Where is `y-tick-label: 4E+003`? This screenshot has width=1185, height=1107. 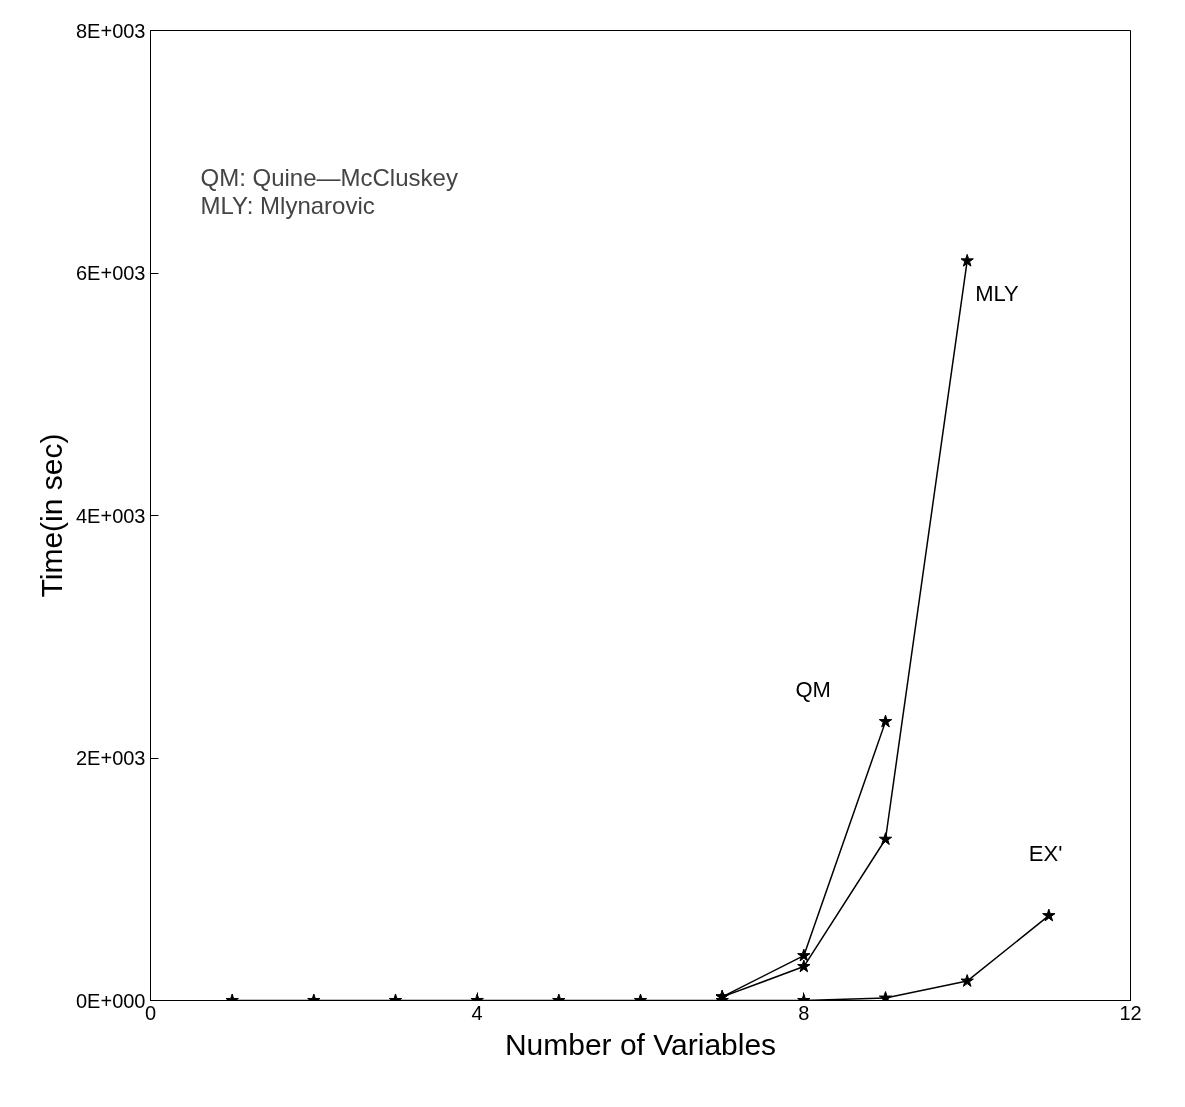
y-tick-label: 4E+003 is located at coordinates (110, 515).